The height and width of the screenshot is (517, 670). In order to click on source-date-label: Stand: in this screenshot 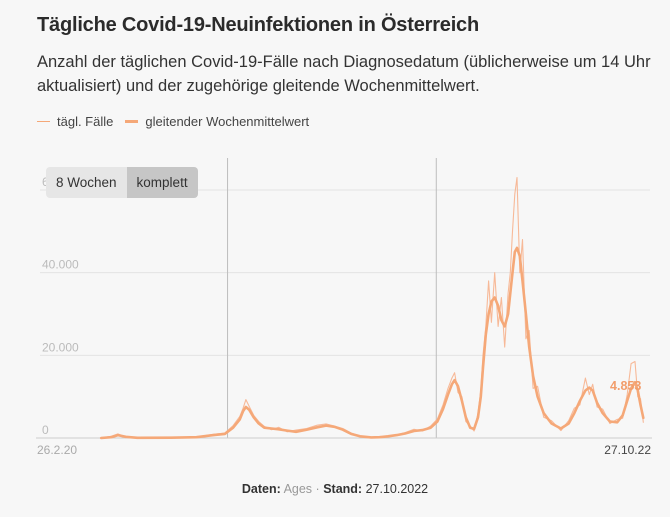, I will do `click(343, 489)`.